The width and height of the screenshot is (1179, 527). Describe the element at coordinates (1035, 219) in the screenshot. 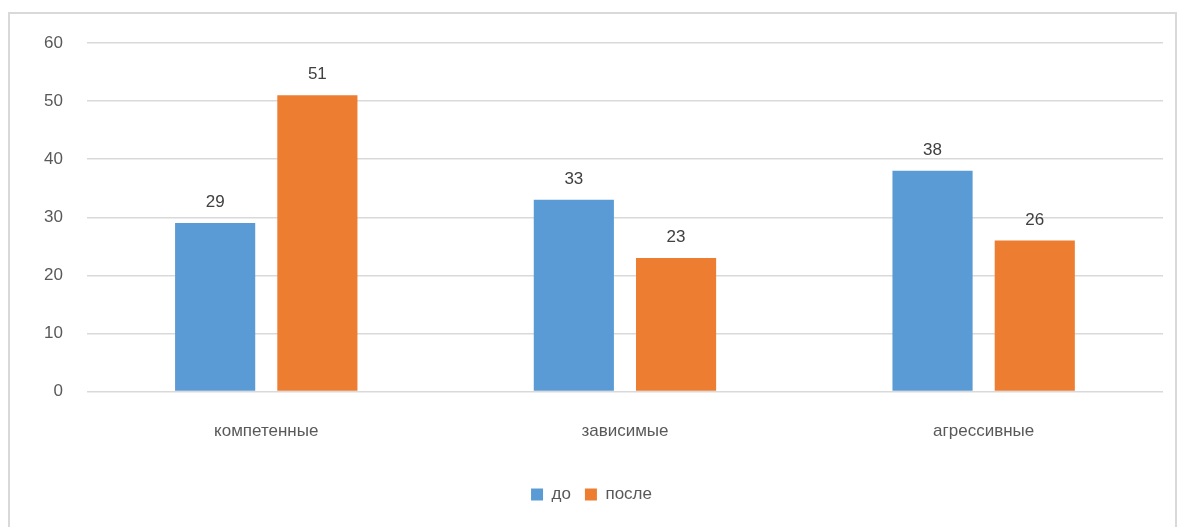

I see `data-label: 26` at that location.